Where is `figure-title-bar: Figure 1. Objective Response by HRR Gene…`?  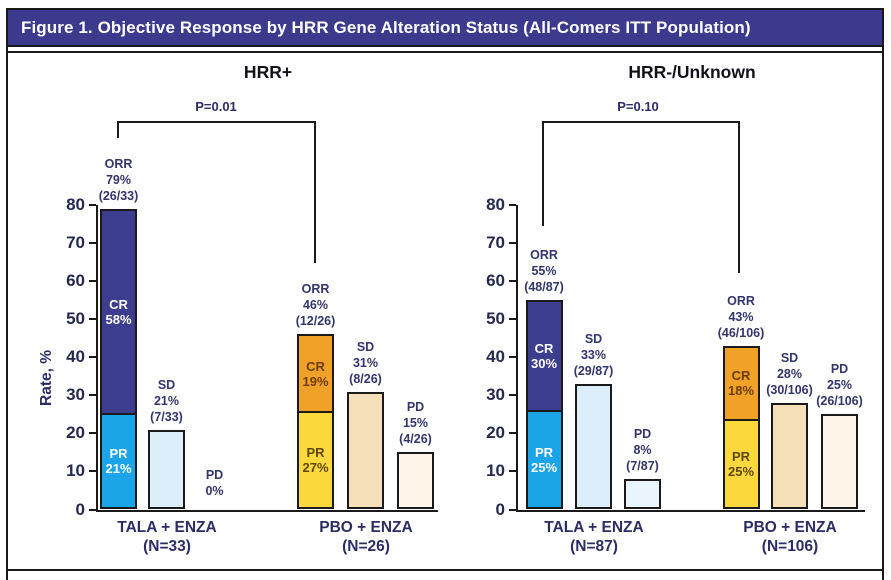
figure-title-bar: Figure 1. Objective Response by HRR Gene… is located at coordinates (445, 28).